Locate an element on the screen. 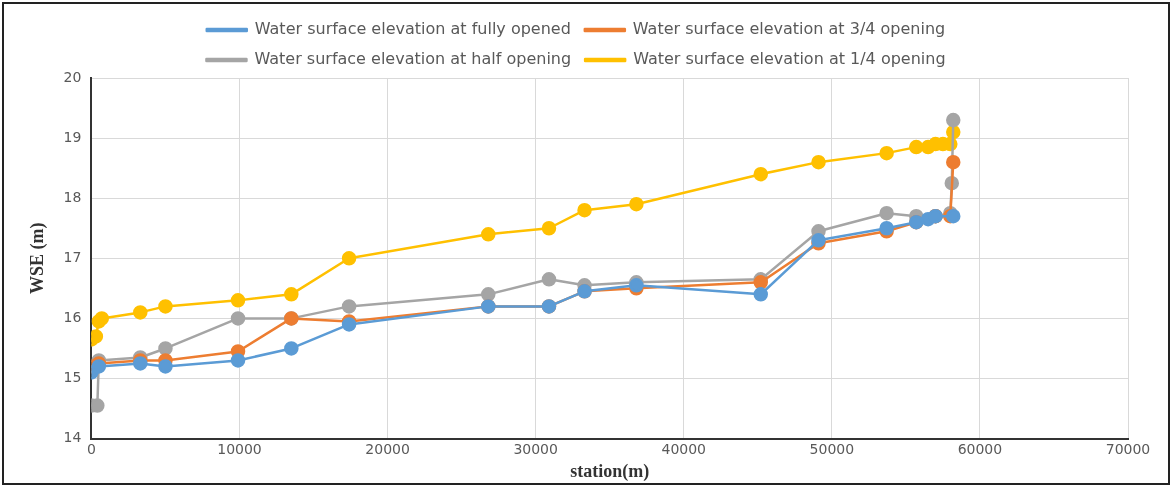 The height and width of the screenshot is (487, 1172). x-tick-label: 70000 is located at coordinates (1128, 448).